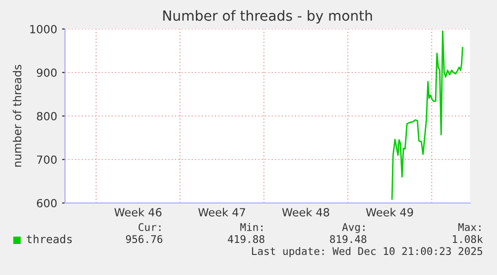 The height and width of the screenshot is (275, 497). Describe the element at coordinates (467, 239) in the screenshot. I see `text: 1.08k` at that location.